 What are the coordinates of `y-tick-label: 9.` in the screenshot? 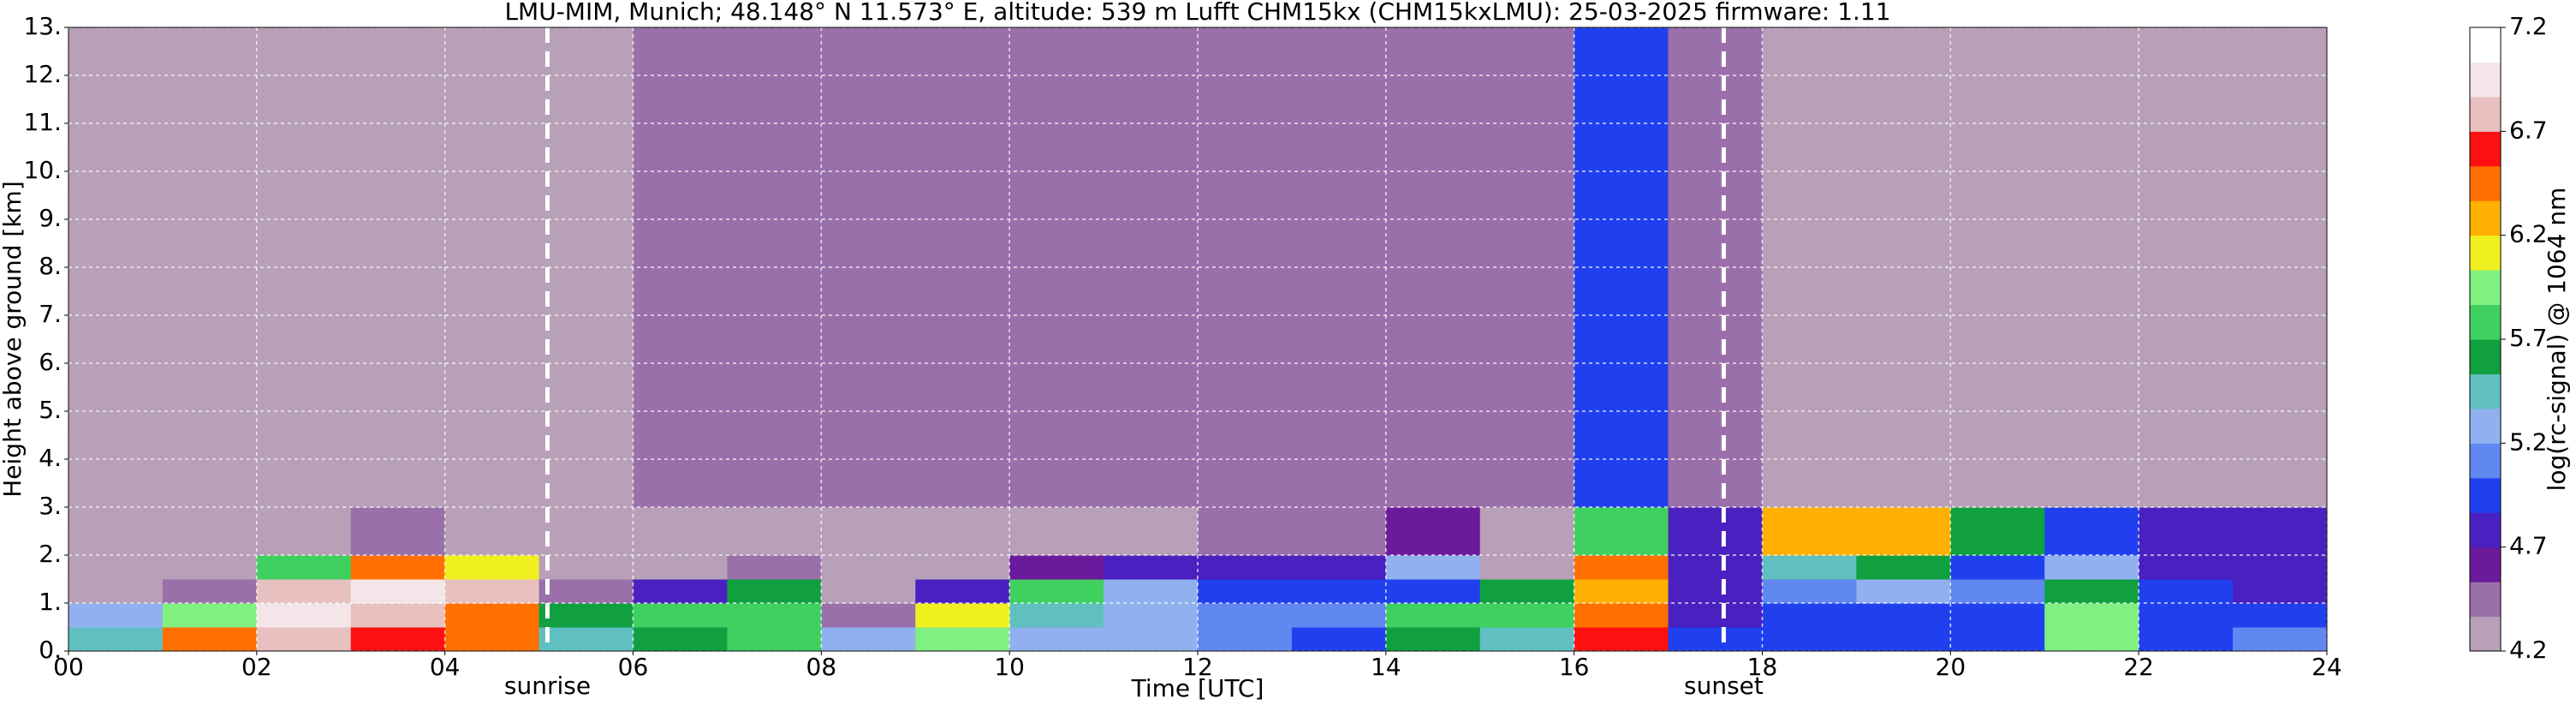 It's located at (50, 218).